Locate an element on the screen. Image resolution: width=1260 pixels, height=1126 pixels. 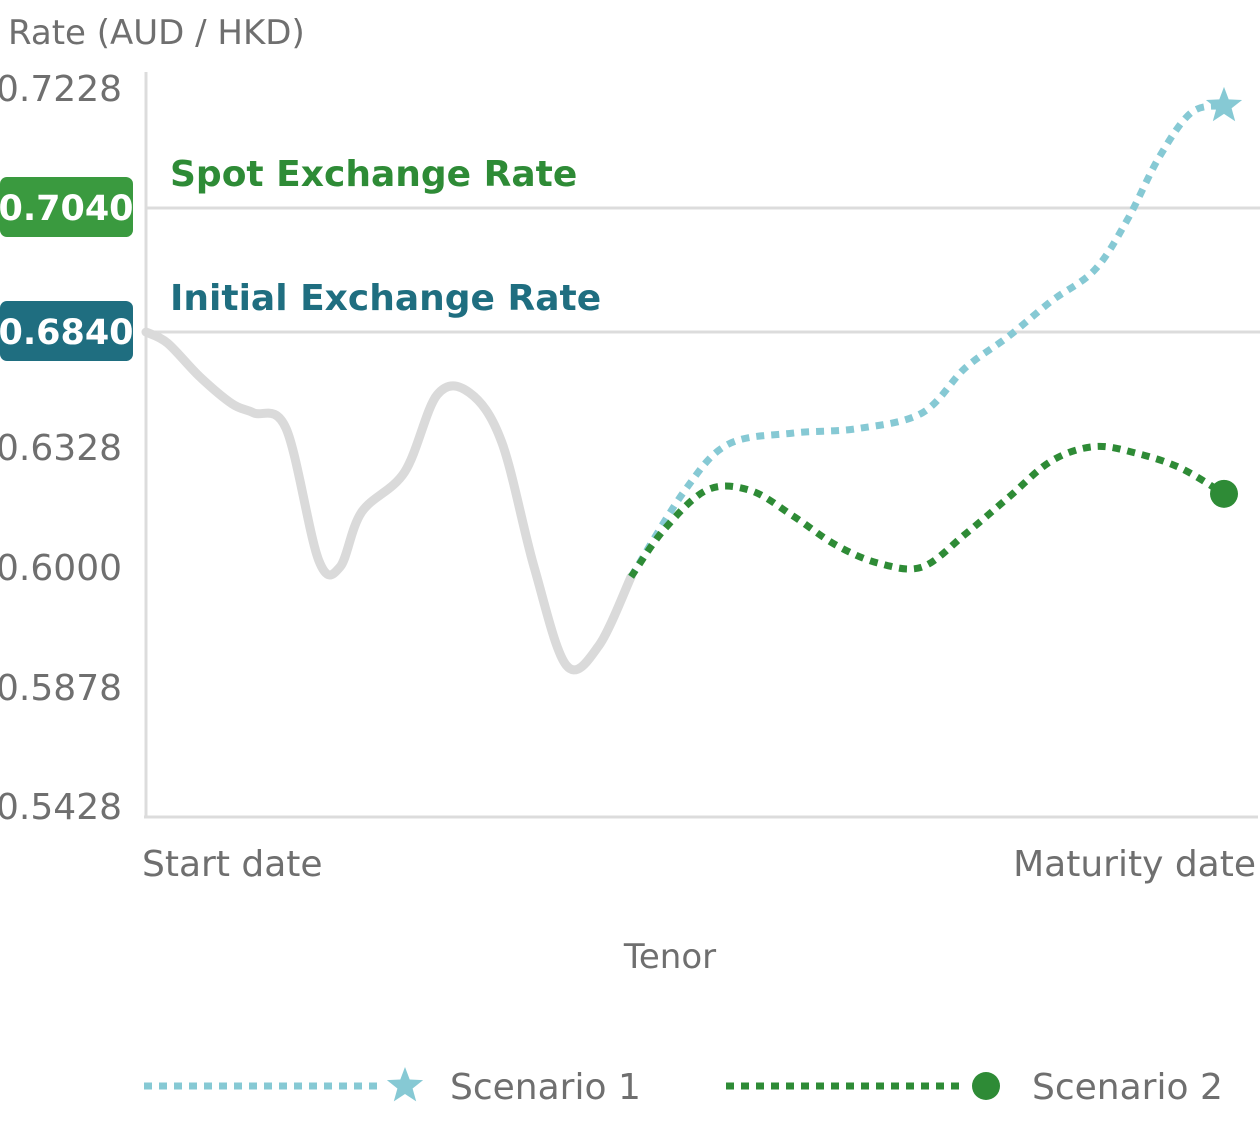
y-tick-label: 0.5878 is located at coordinates (61, 688).